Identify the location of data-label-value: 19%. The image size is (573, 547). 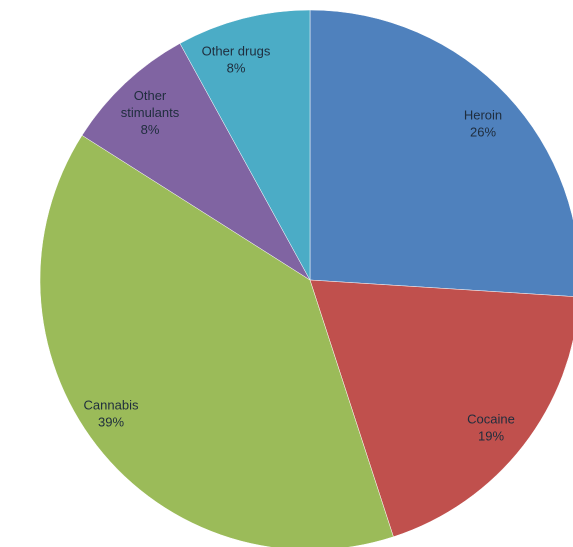
(491, 436).